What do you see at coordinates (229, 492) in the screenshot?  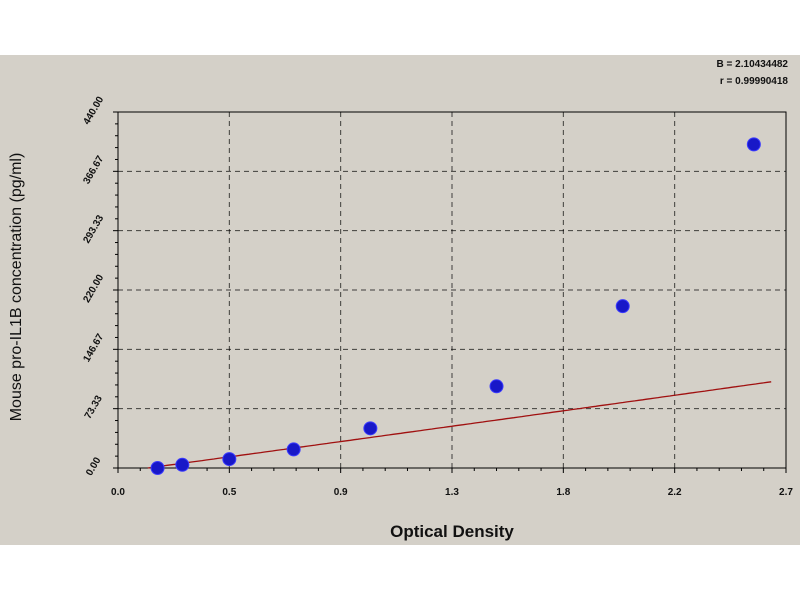 I see `x-tick-label: 0.5` at bounding box center [229, 492].